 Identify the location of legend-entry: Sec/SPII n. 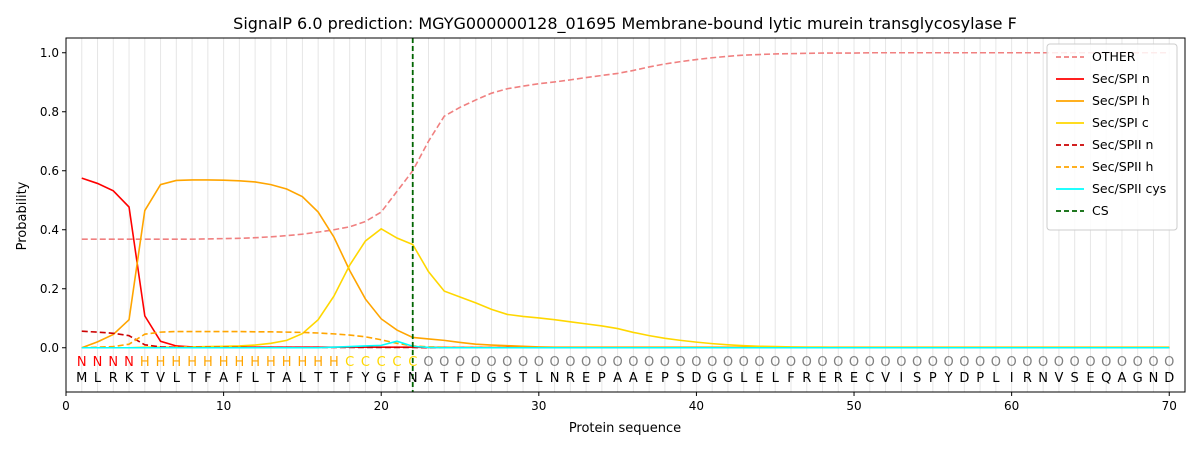
(1122, 144).